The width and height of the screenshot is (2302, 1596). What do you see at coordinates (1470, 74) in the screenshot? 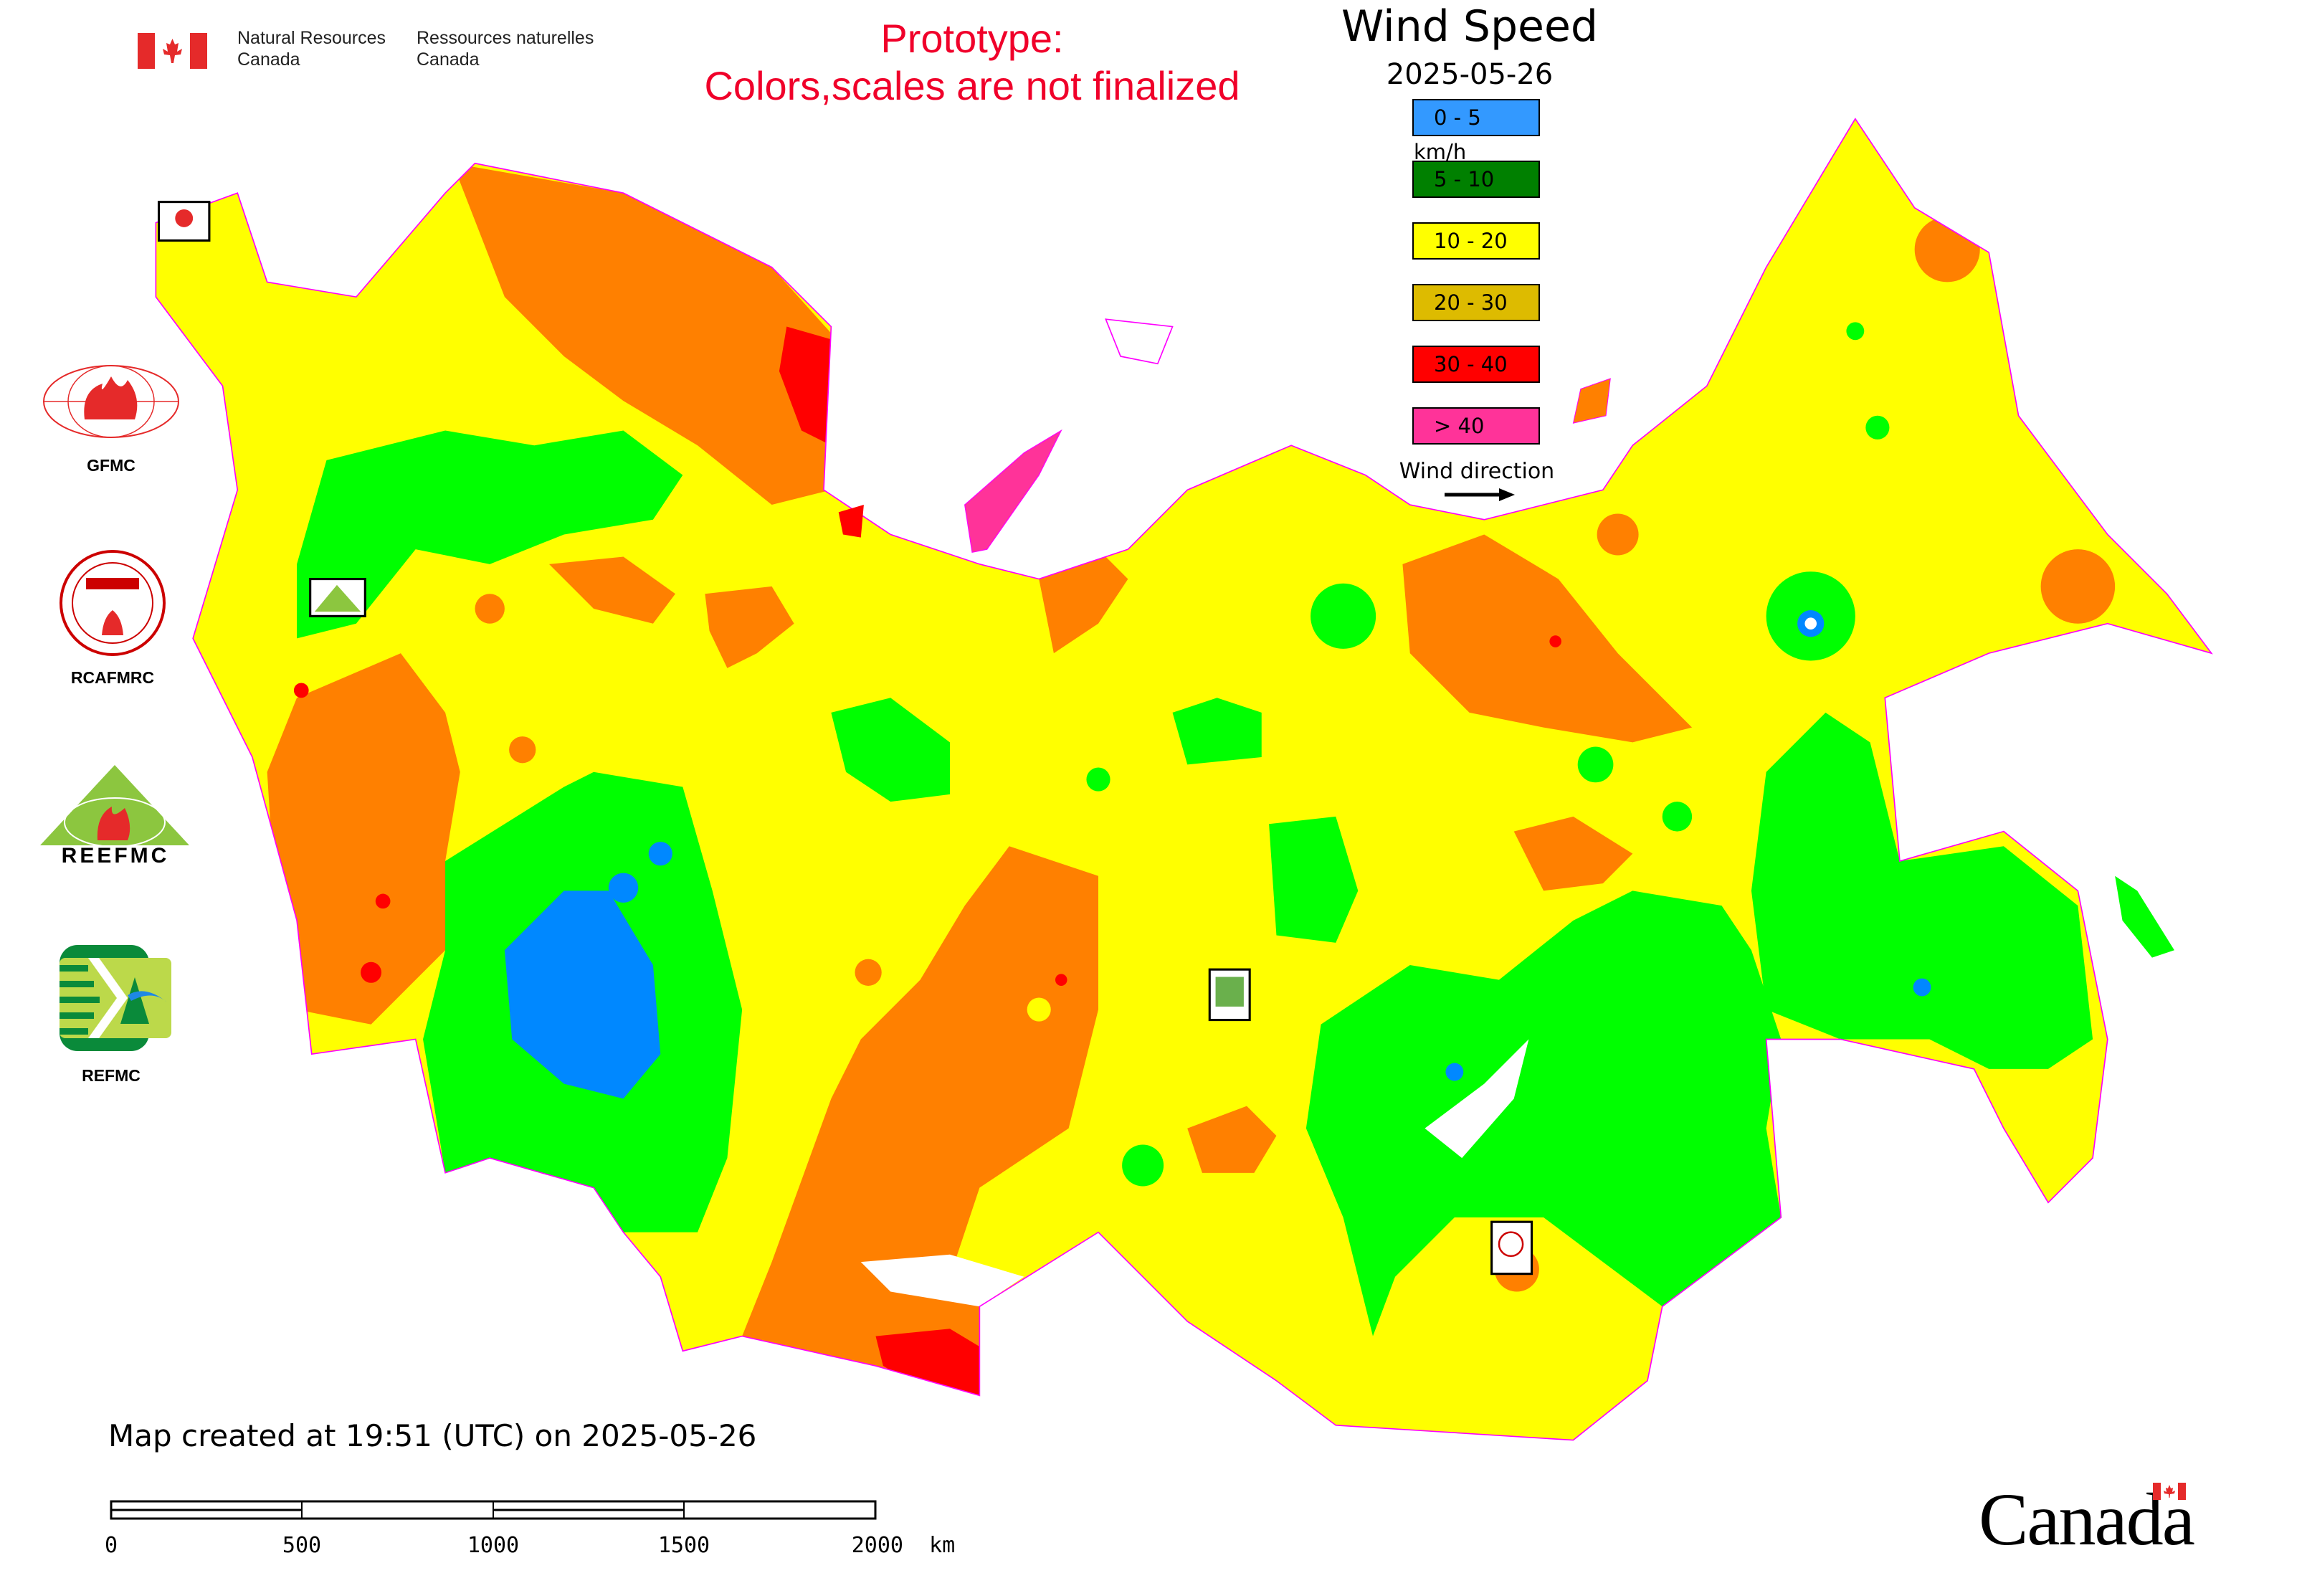
I see `legend-date: 2025-05-26` at bounding box center [1470, 74].